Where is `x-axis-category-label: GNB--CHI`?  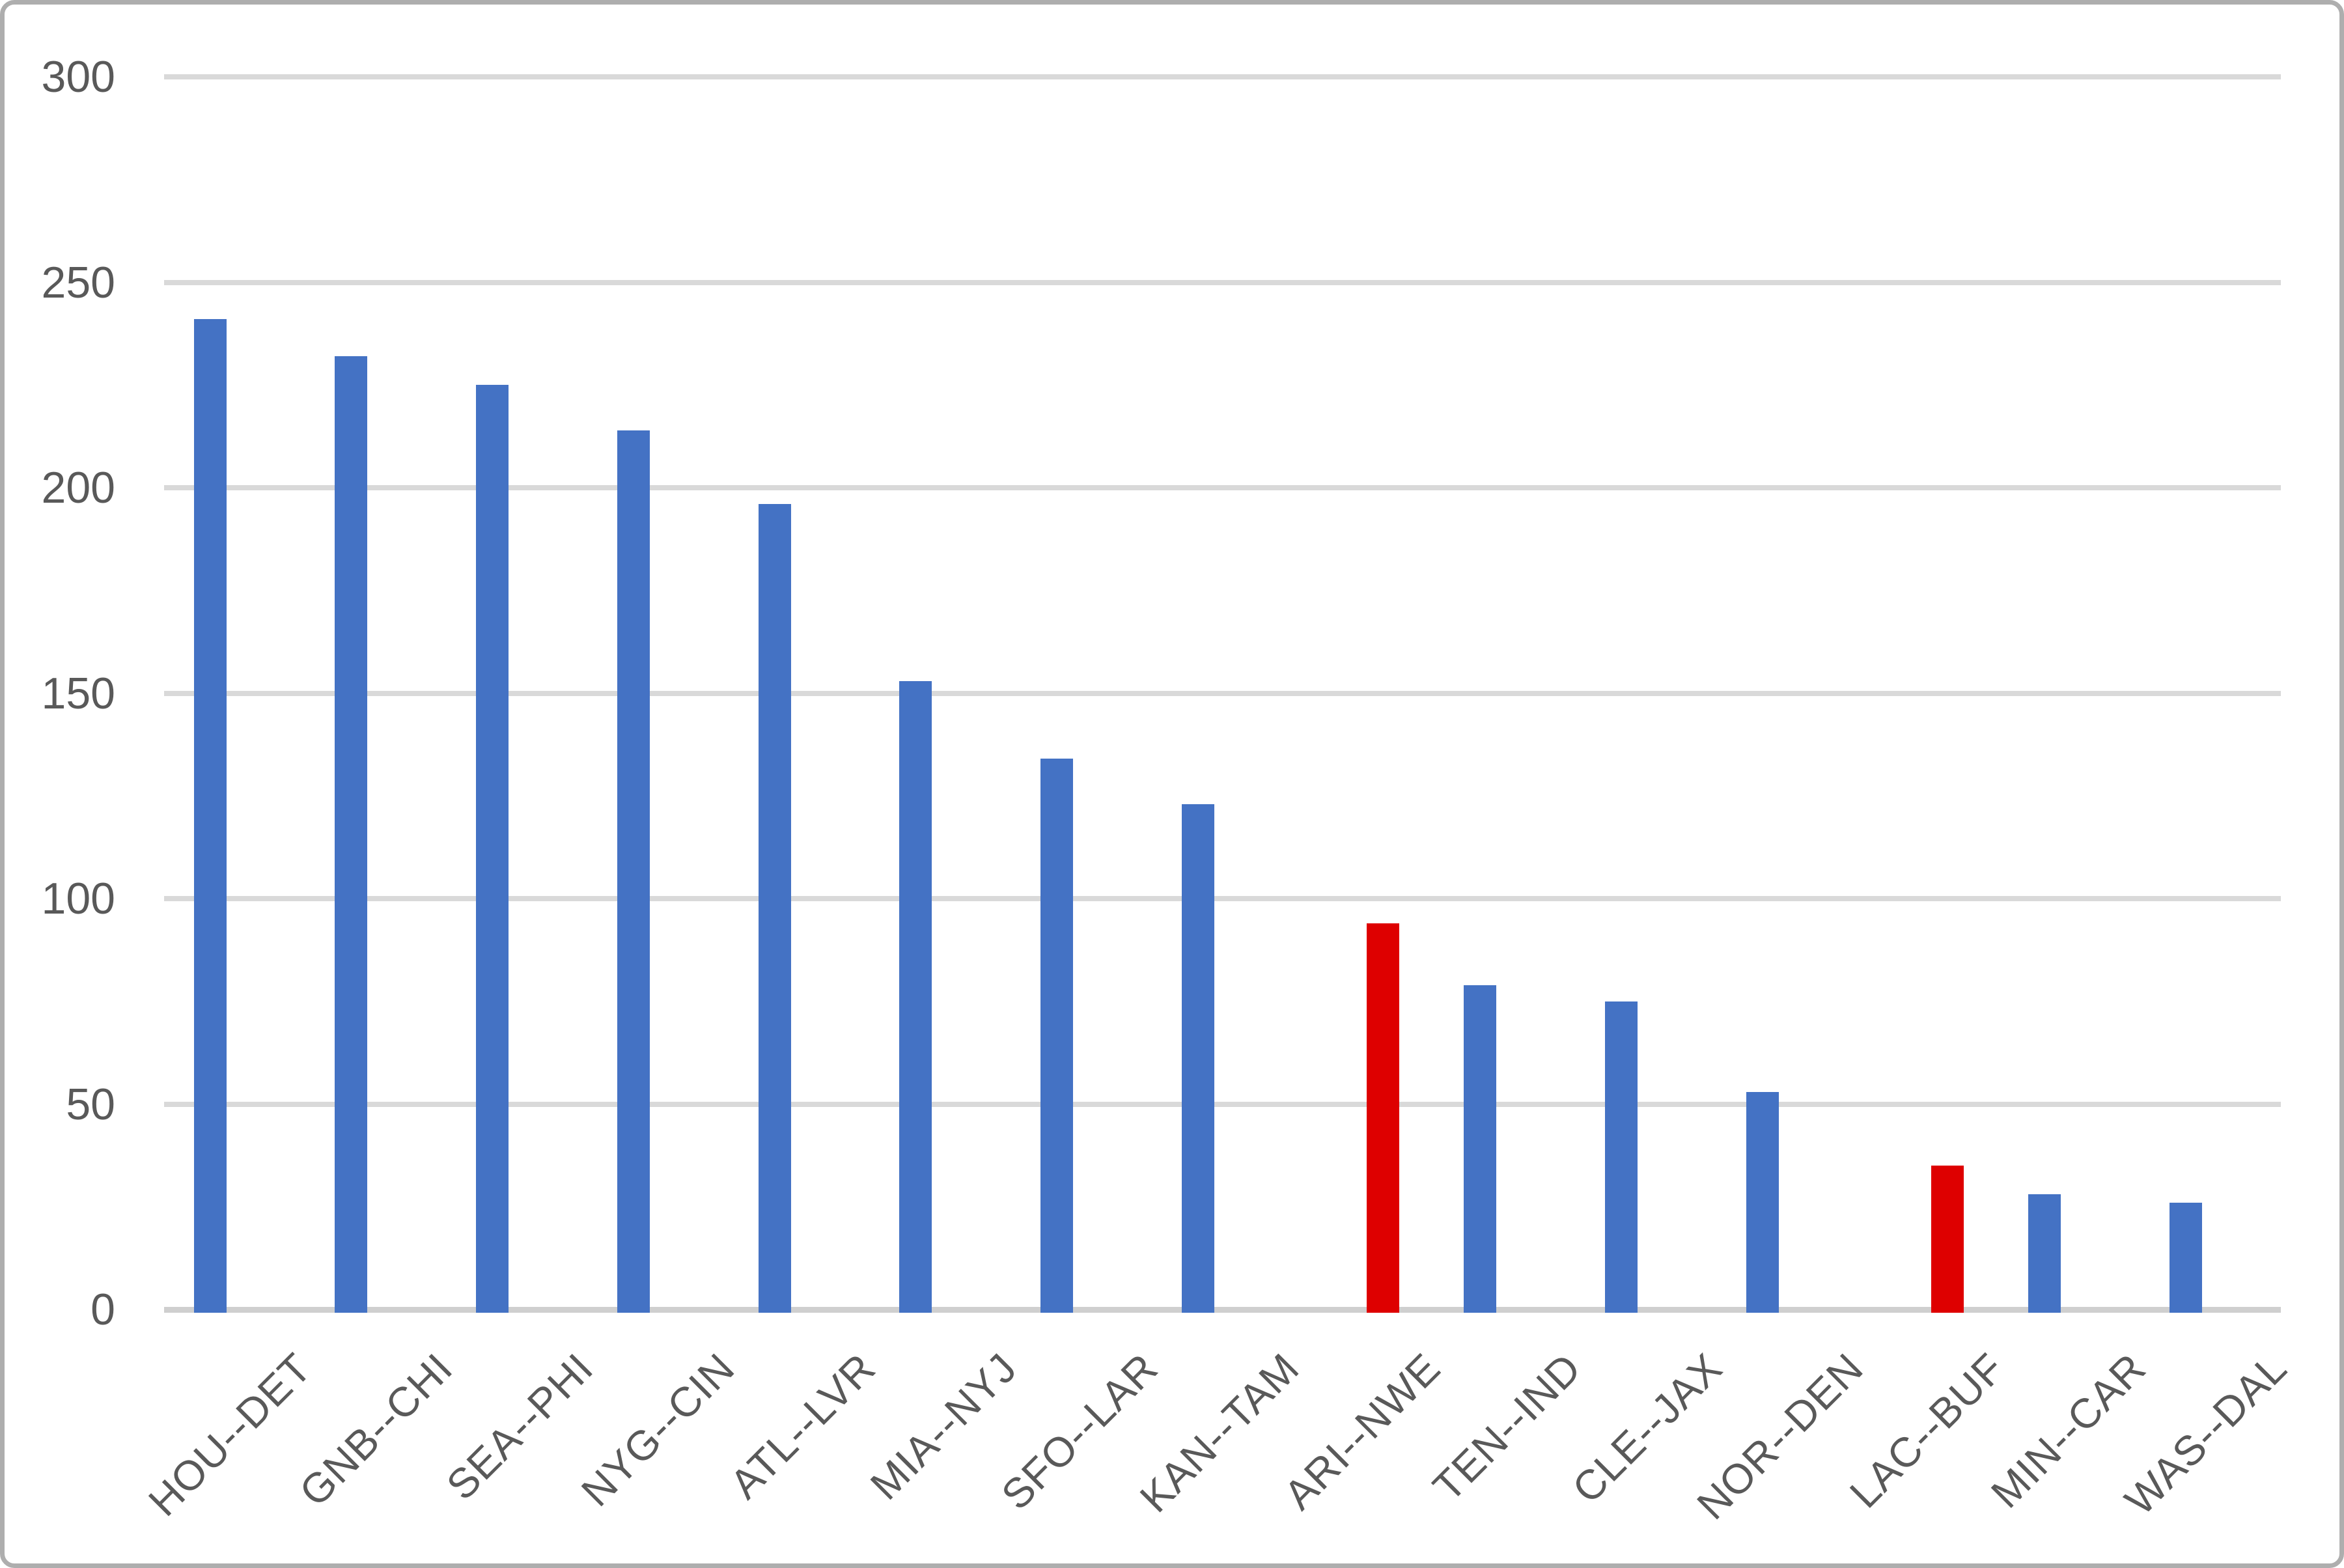
x-axis-category-label: GNB--CHI is located at coordinates (376, 1430).